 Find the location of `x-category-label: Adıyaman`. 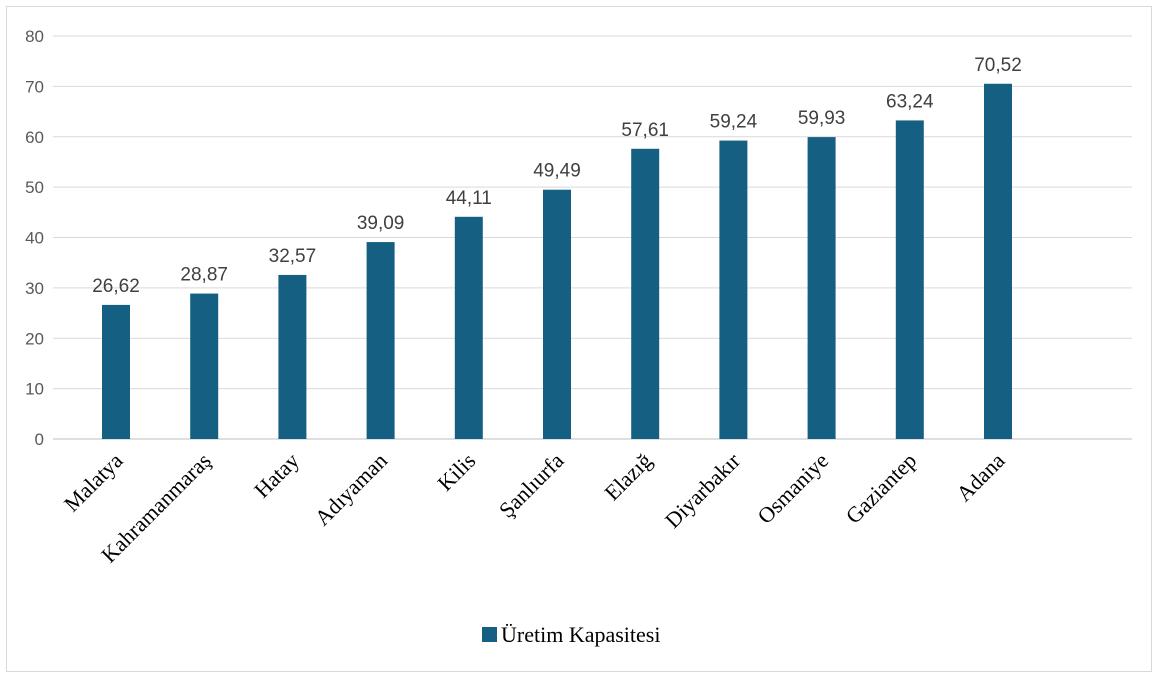

x-category-label: Adıyaman is located at coordinates (351, 489).